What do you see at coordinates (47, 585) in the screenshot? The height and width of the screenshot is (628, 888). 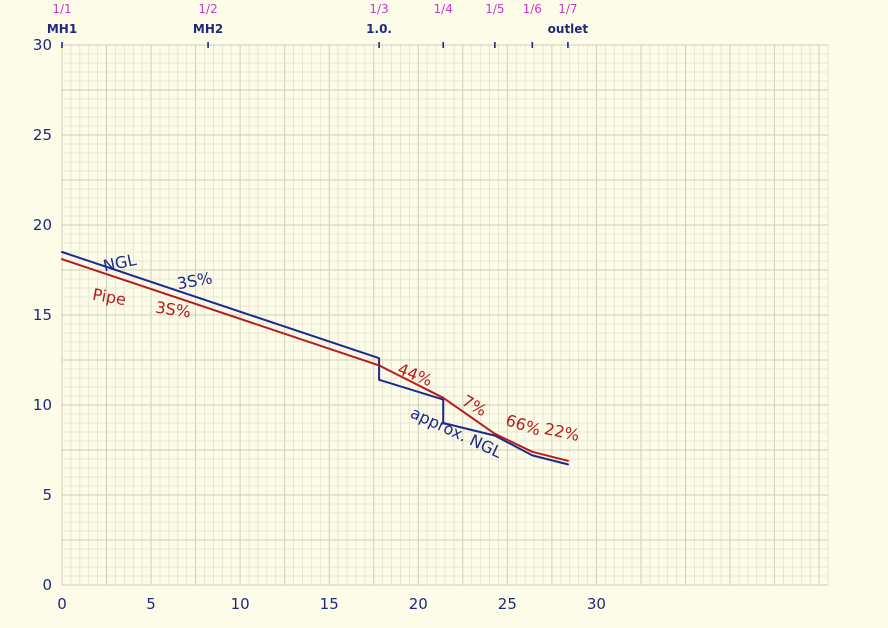 I see `y-tick-label: 0` at bounding box center [47, 585].